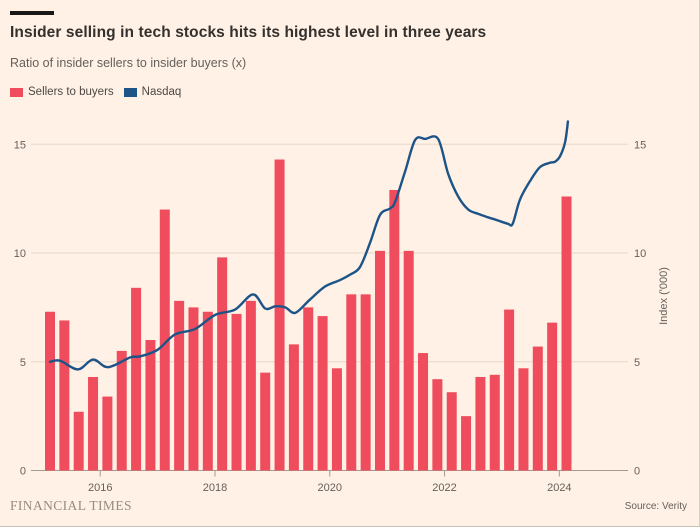 The width and height of the screenshot is (700, 527). I want to click on y-axis-label-left: 10, so click(20, 254).